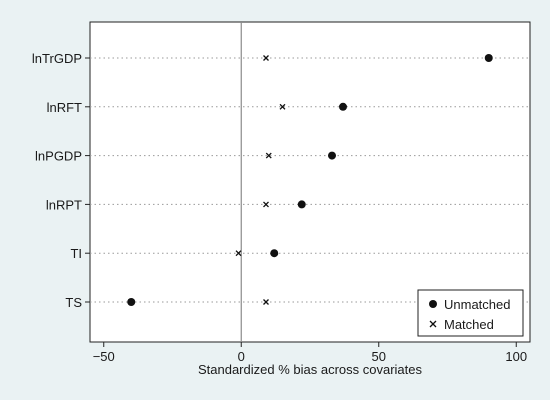 The width and height of the screenshot is (550, 400). What do you see at coordinates (477, 304) in the screenshot?
I see `legend-unmatched-label: Unmatched` at bounding box center [477, 304].